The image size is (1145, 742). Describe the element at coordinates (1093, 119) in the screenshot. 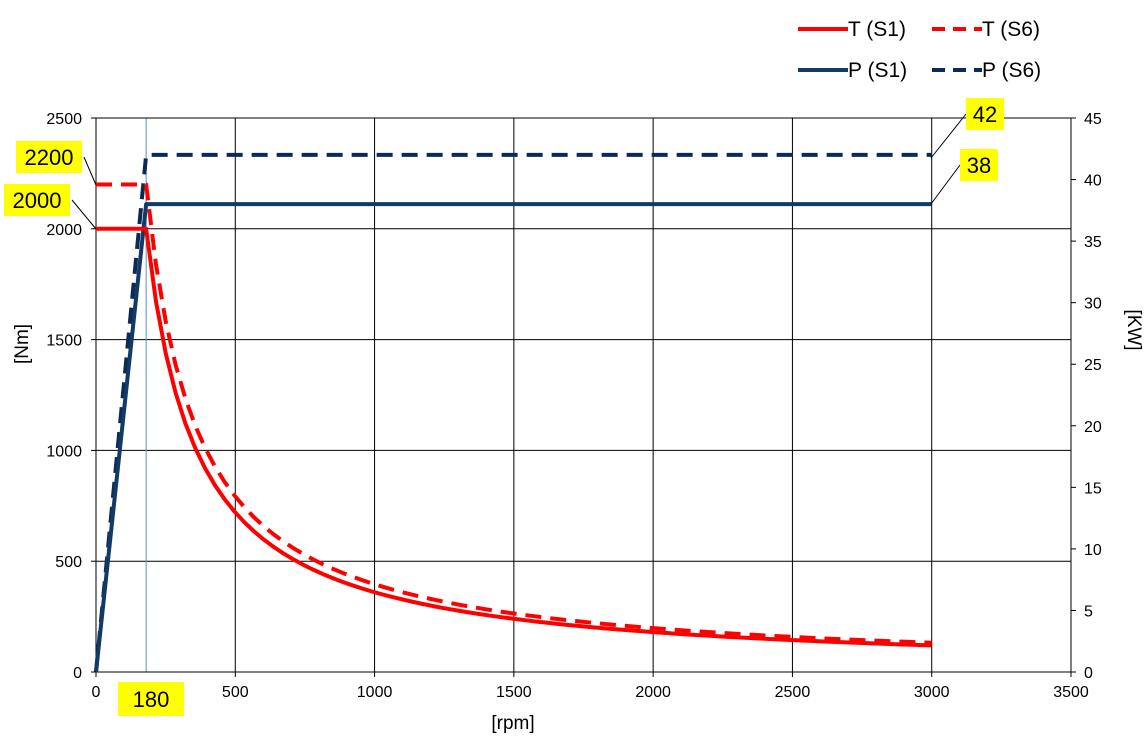

I see `y-right-tick-label: 45` at that location.